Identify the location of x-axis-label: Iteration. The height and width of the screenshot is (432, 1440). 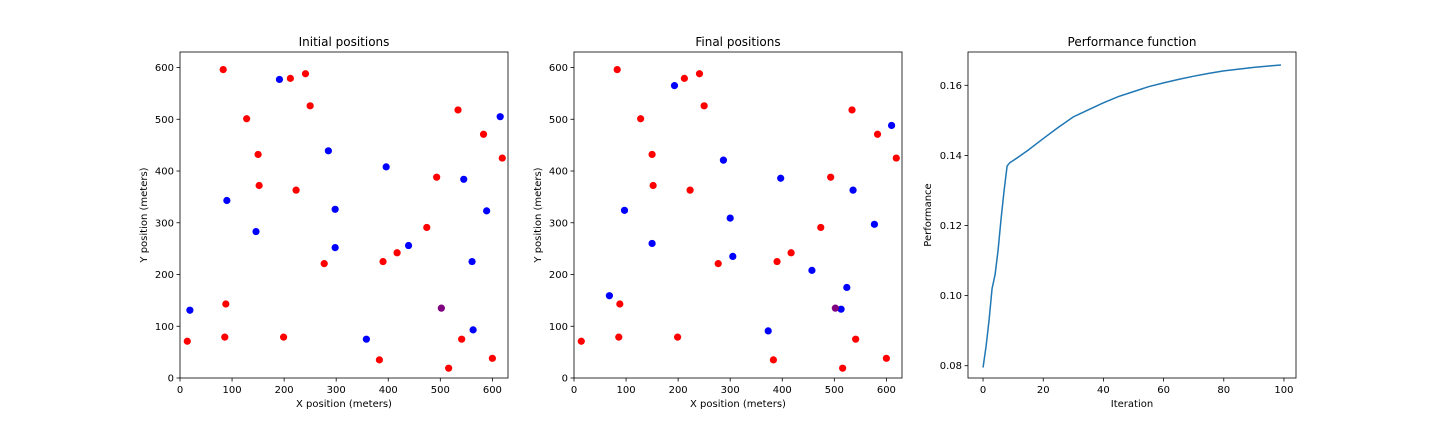
(1132, 404).